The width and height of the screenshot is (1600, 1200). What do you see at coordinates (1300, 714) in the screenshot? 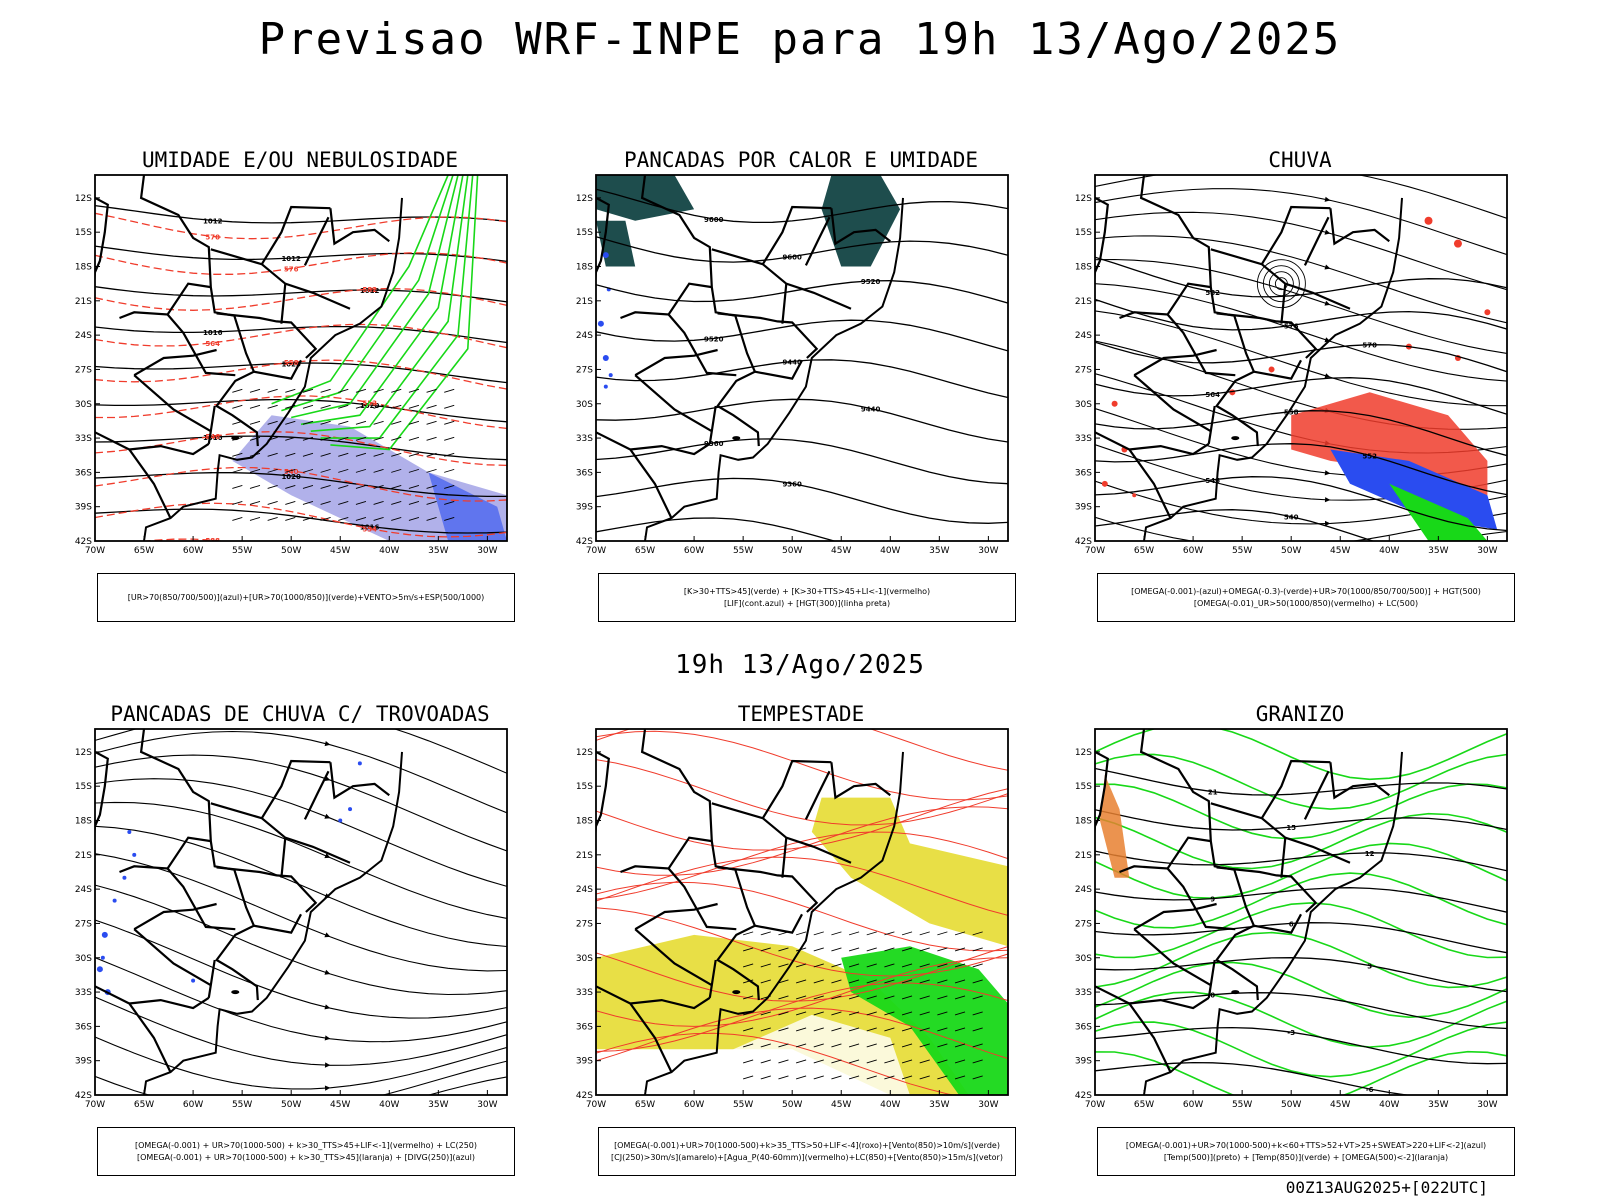
I see `panel-title: GRANIZO` at bounding box center [1300, 714].